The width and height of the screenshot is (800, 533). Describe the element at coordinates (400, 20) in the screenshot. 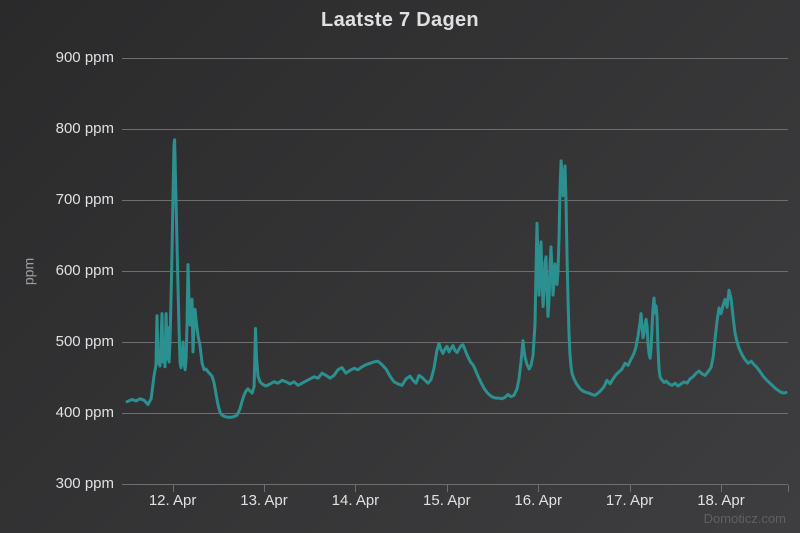

I see `chart-title: Laatste 7 Dagen` at that location.